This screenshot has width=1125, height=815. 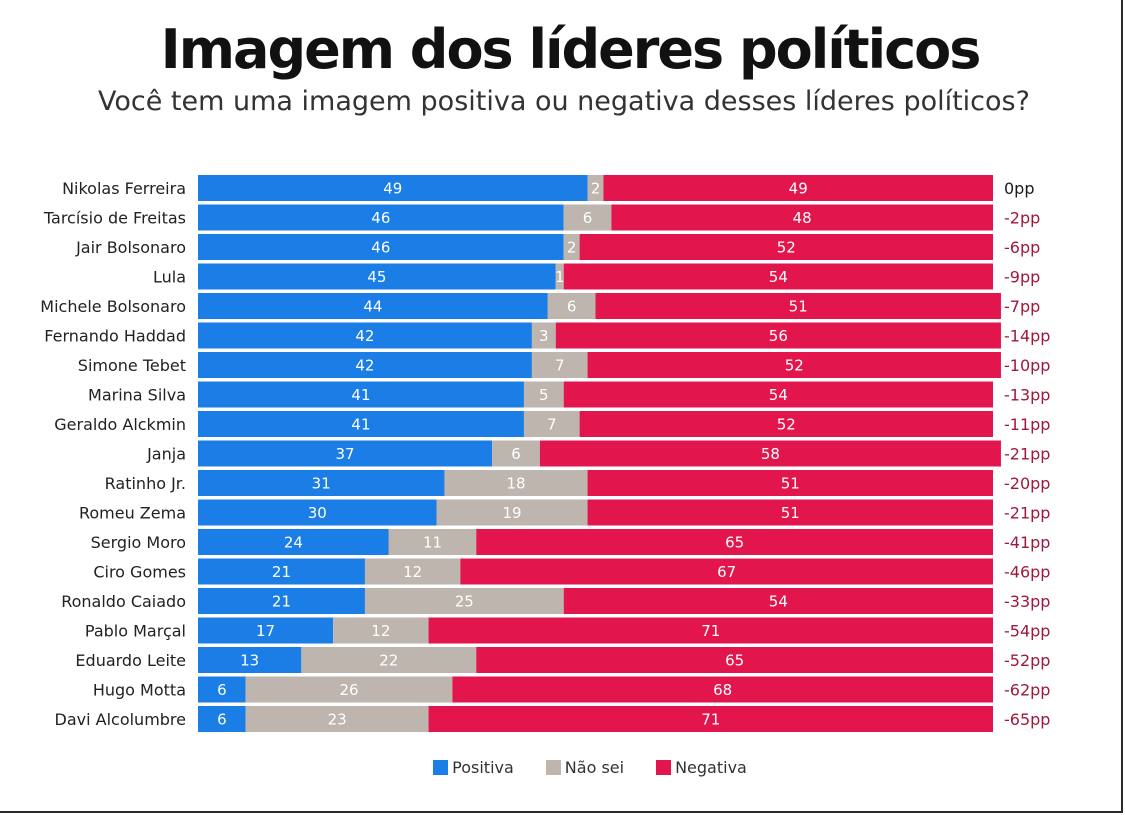 What do you see at coordinates (1027, 365) in the screenshot?
I see `net-label: -10pp` at bounding box center [1027, 365].